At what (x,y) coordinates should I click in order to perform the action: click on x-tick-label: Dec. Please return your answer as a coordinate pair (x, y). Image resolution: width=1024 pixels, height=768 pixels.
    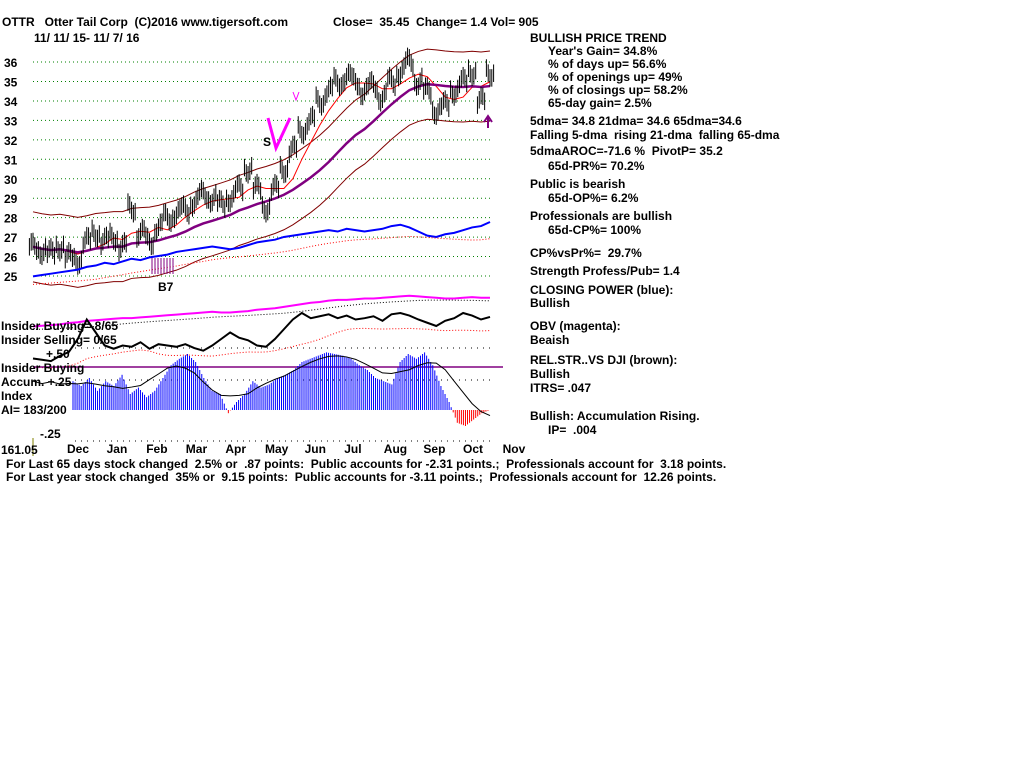
    Looking at the image, I should click on (78, 449).